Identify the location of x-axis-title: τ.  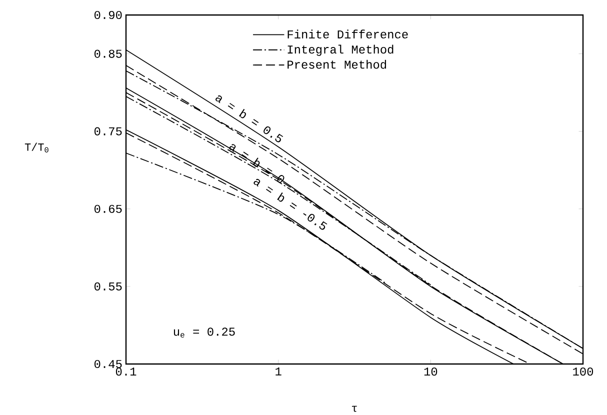
(354, 409).